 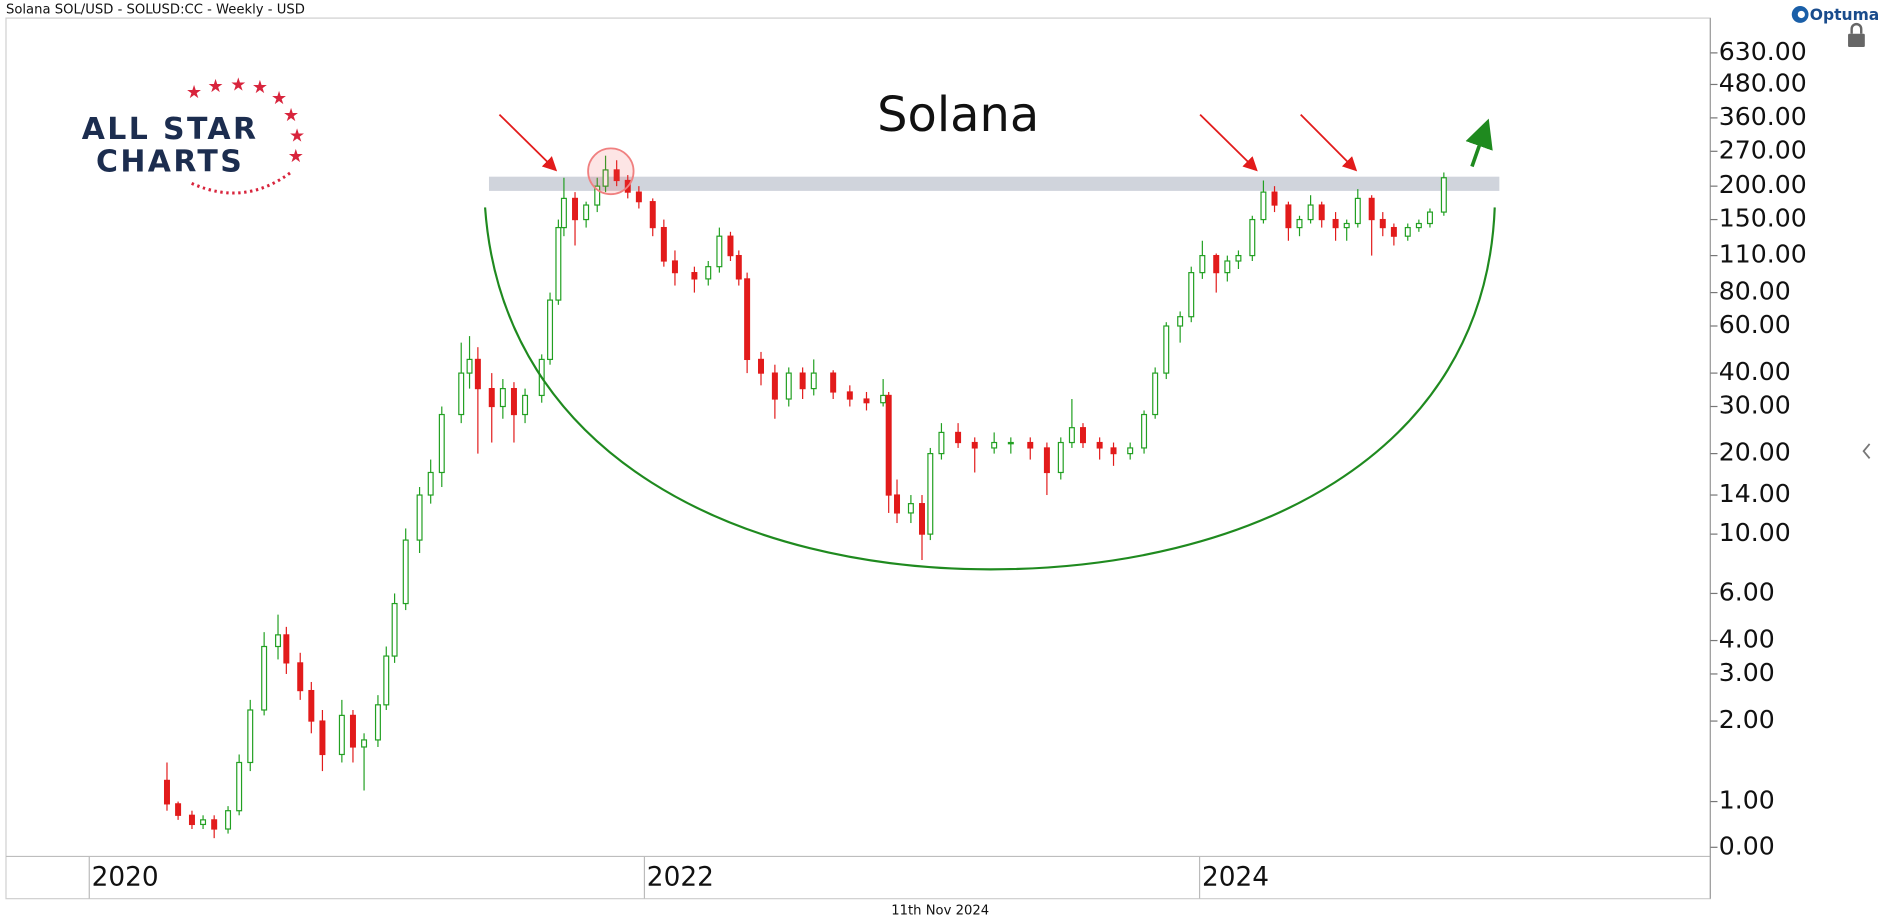 I want to click on x-tick-label: 2020, so click(x=125, y=877).